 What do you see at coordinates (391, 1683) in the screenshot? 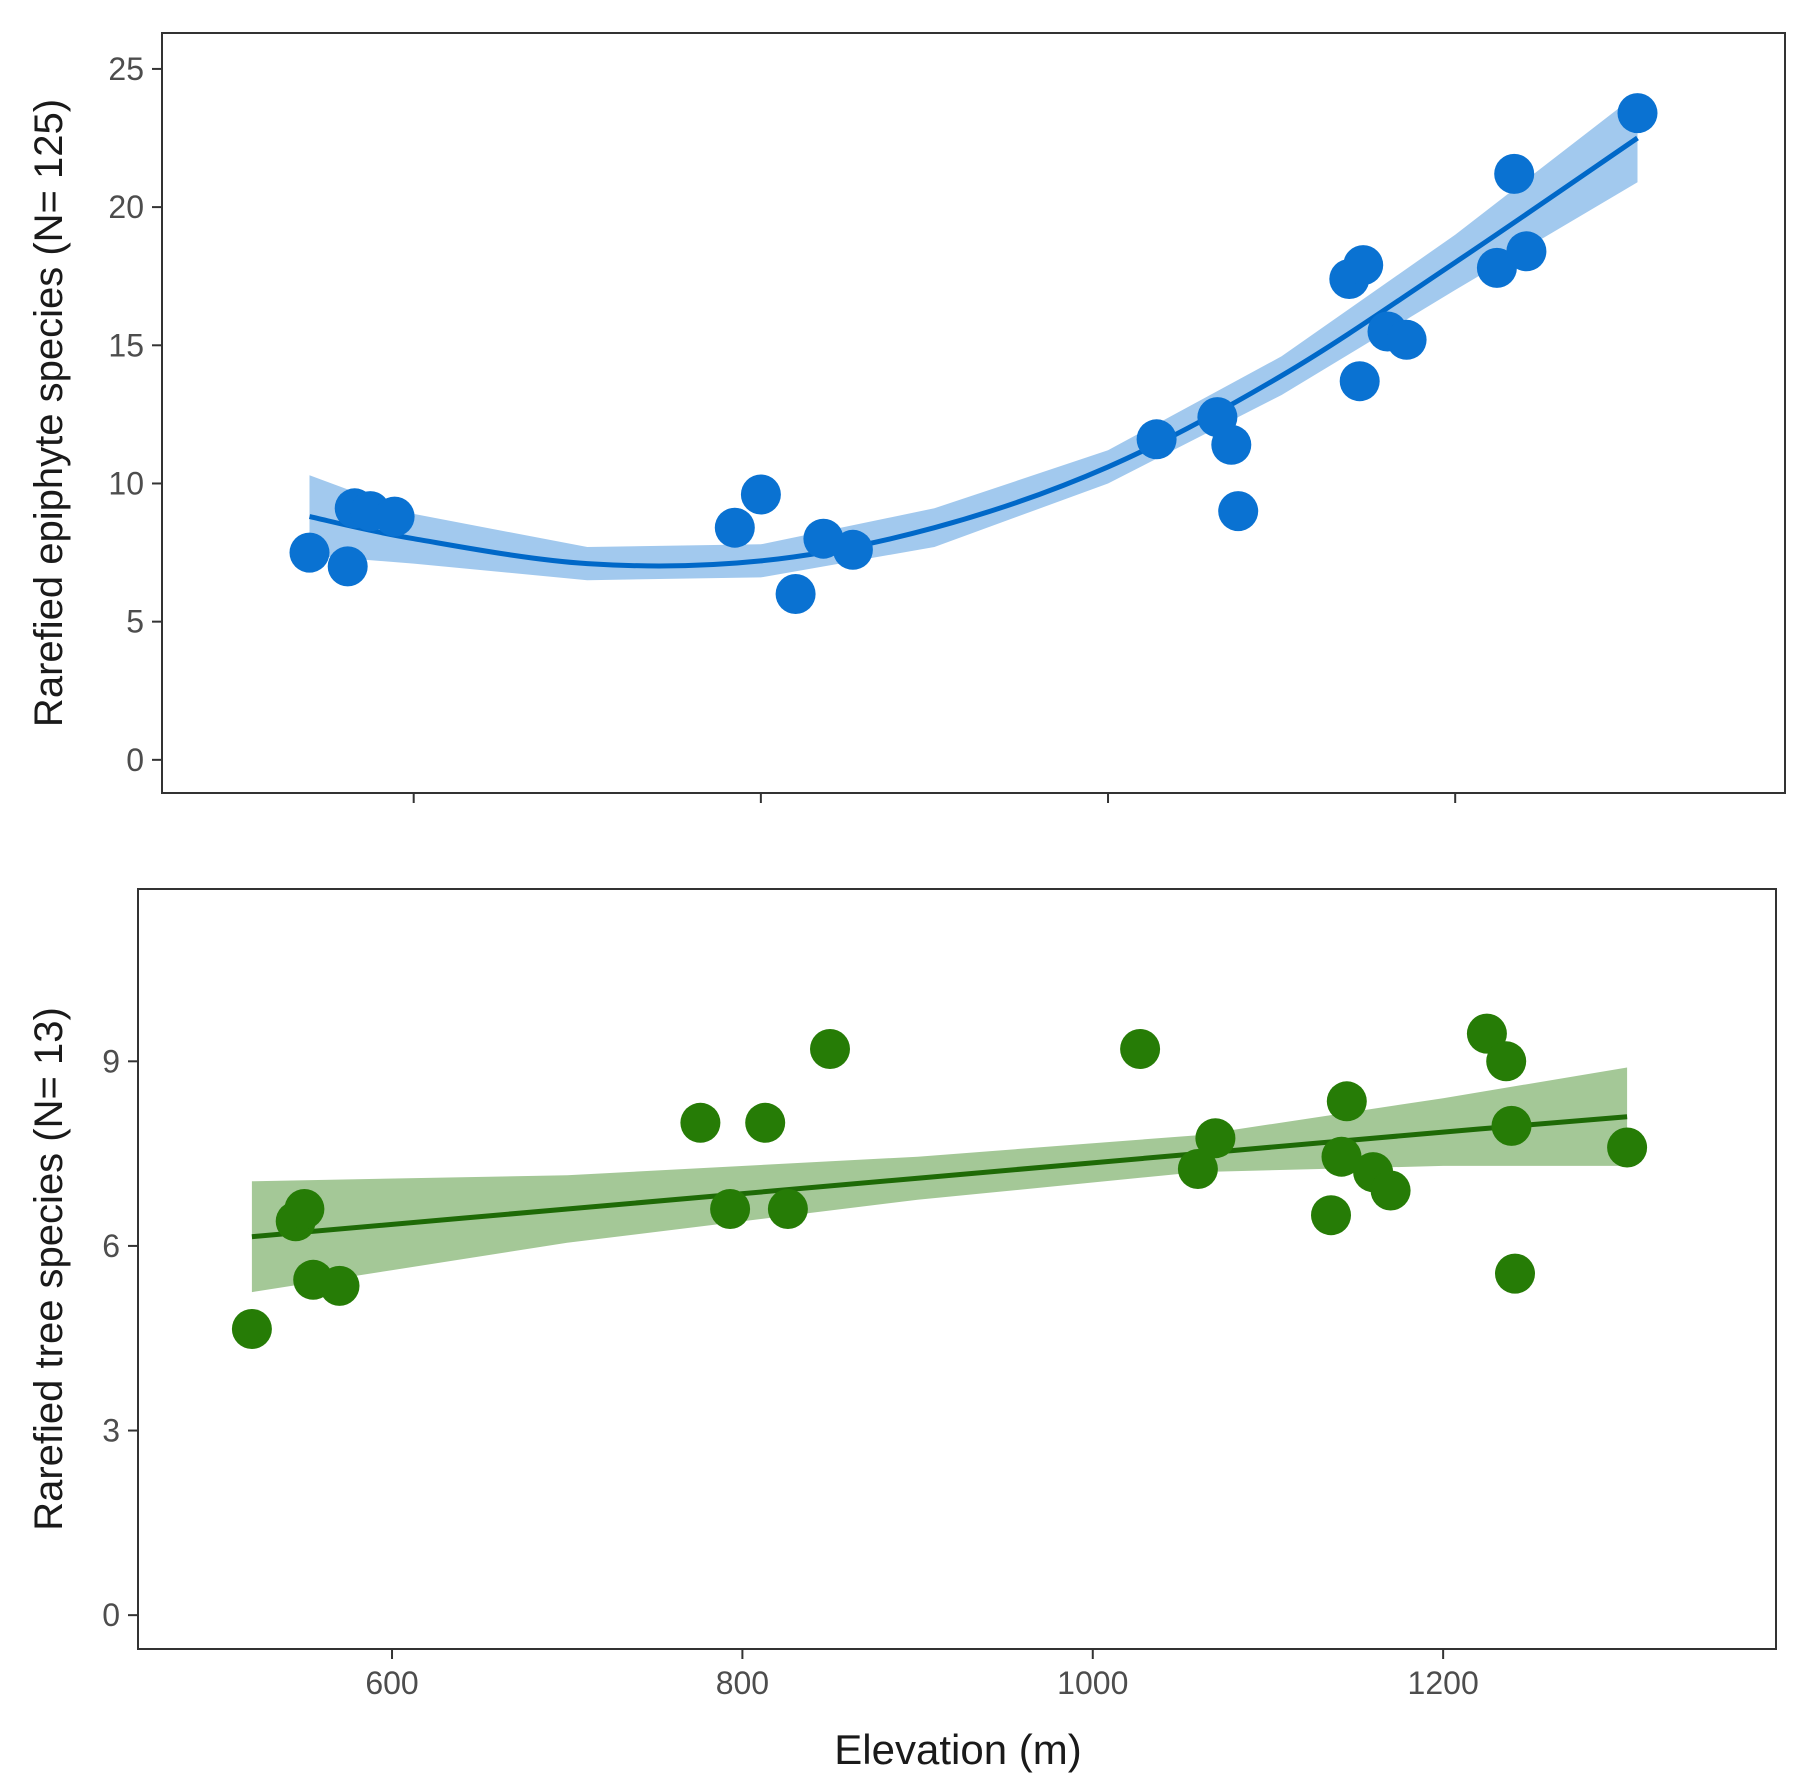
I see `tree-x-tick-label: 600` at bounding box center [391, 1683].